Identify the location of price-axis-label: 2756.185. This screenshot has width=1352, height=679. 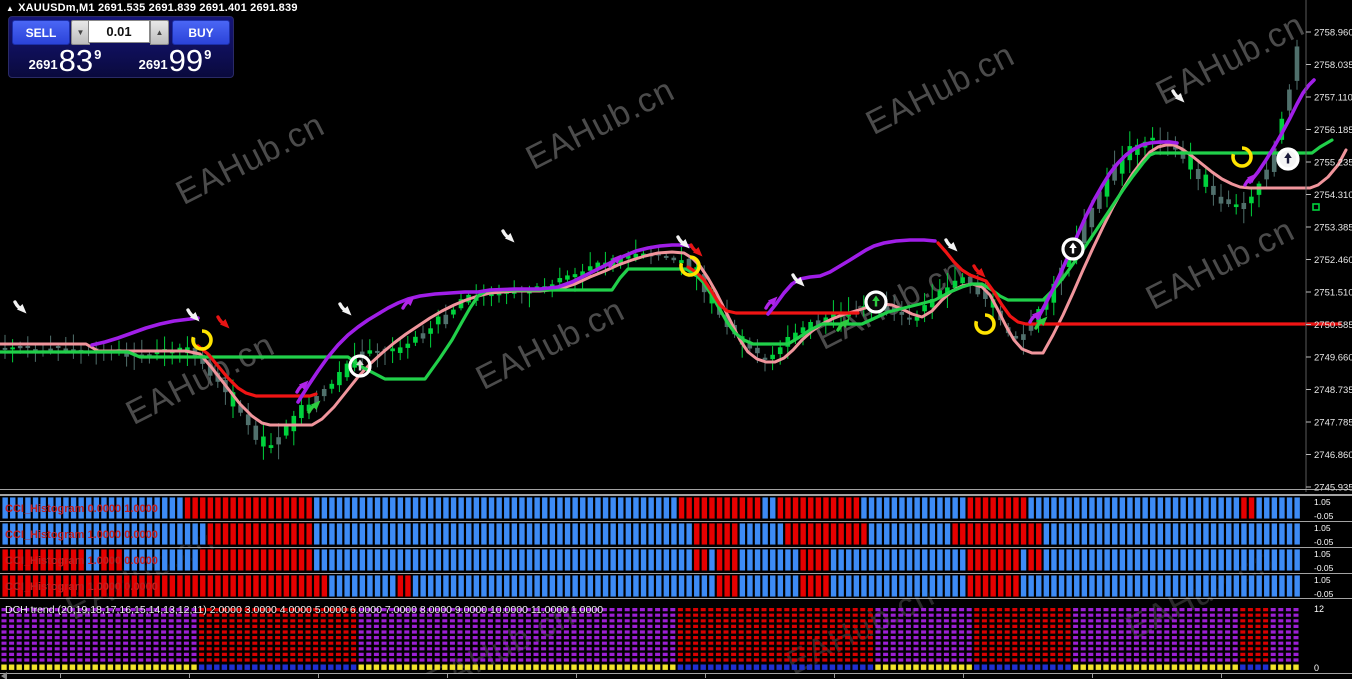
(1333, 130).